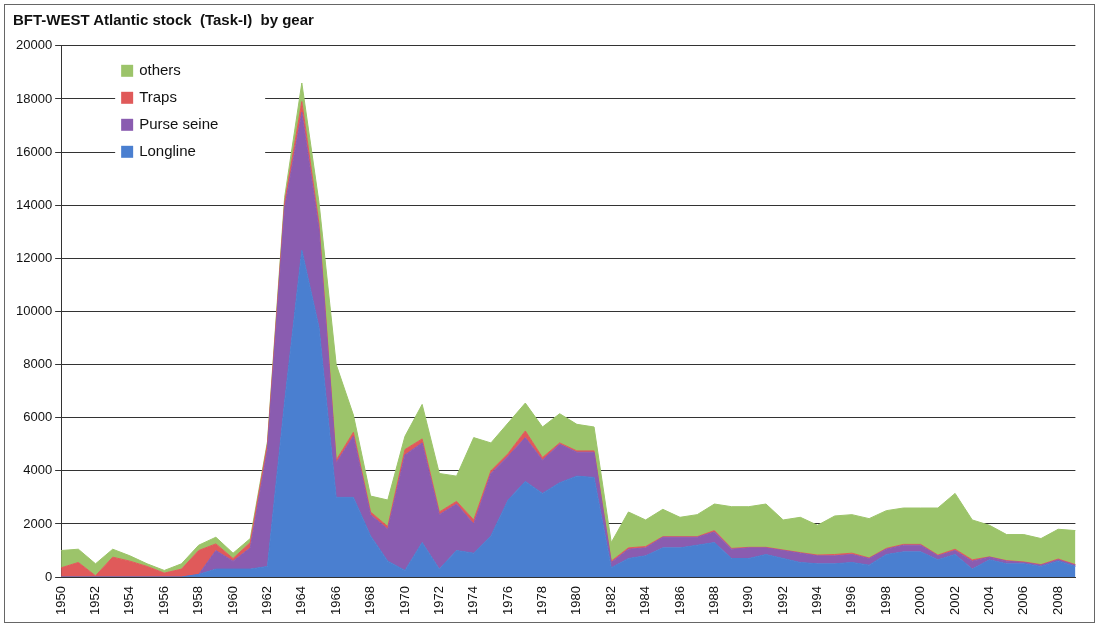 The image size is (1101, 629). Describe the element at coordinates (679, 600) in the screenshot. I see `x-tick-label: 1986` at that location.